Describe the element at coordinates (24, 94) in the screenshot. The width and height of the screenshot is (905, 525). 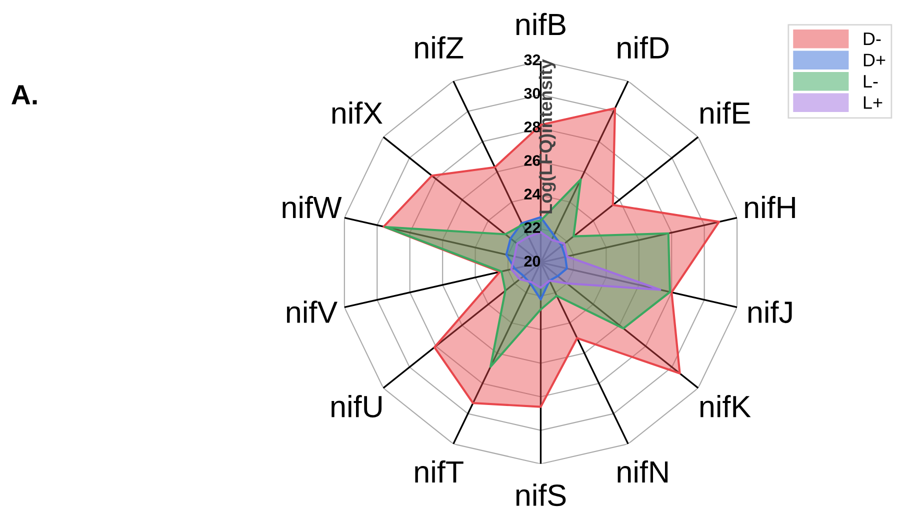
I see `text: A.` at that location.